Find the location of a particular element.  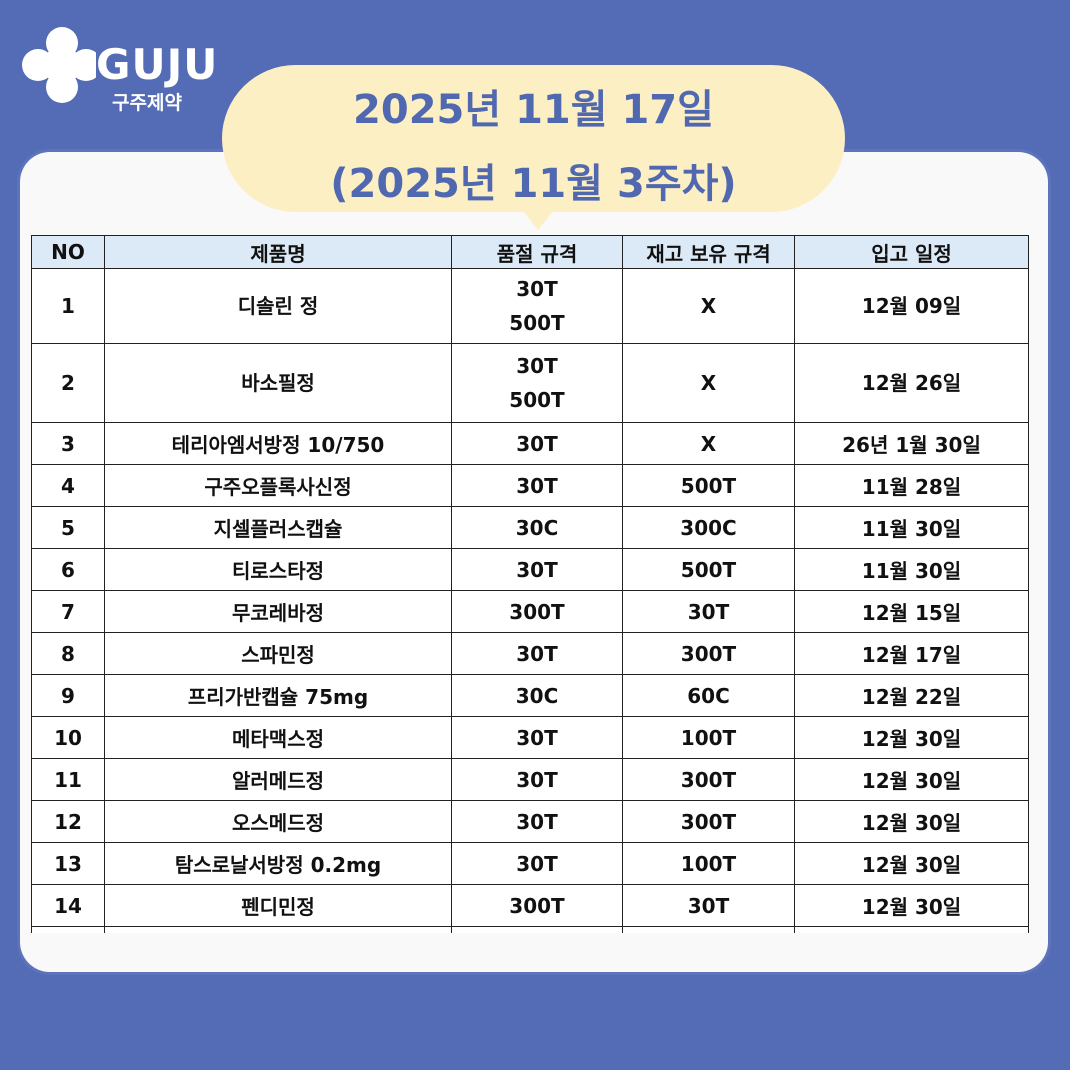

product-name: 무코레바정 is located at coordinates (278, 611).